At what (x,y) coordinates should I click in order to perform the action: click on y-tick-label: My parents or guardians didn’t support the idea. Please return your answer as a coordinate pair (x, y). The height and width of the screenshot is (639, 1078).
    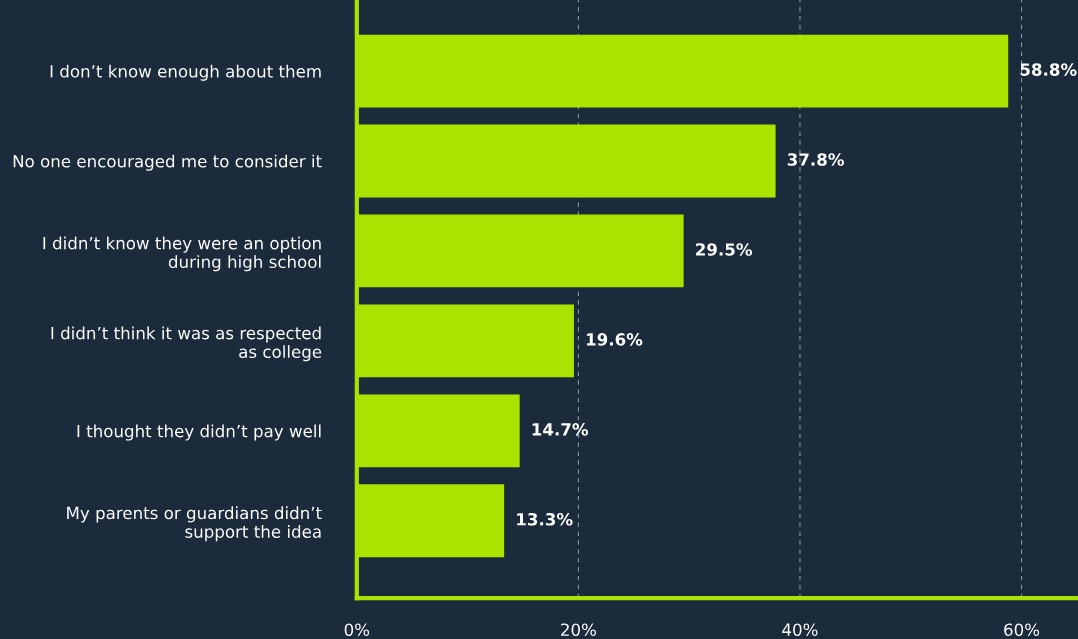
    Looking at the image, I should click on (194, 524).